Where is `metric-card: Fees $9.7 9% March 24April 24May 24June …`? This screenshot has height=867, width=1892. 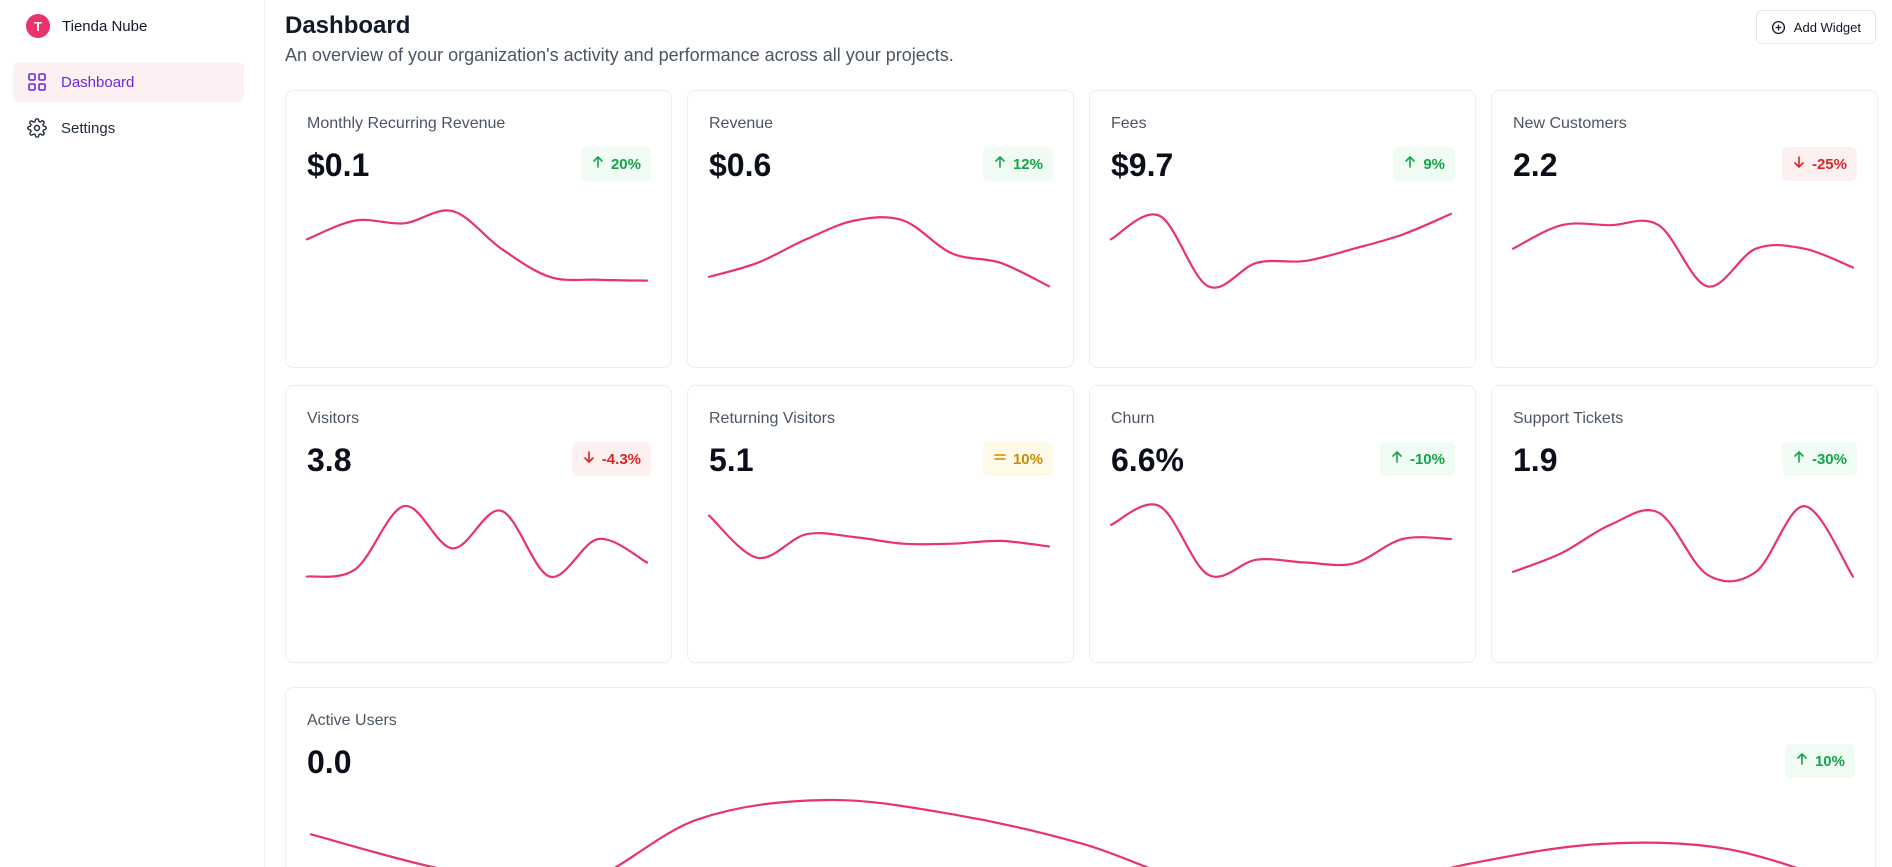 metric-card: Fees $9.7 9% March 24April 24May 24June … is located at coordinates (1282, 229).